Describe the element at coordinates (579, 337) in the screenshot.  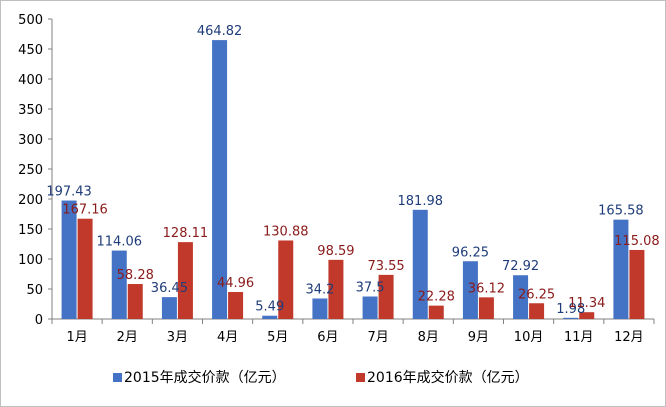
I see `x-tick-label: 11月` at that location.